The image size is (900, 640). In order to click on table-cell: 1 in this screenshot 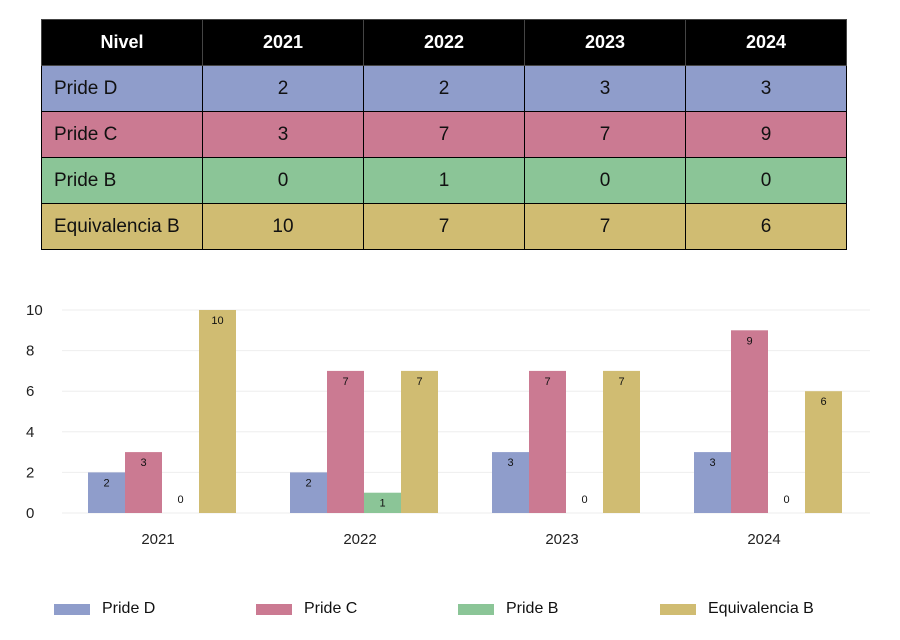, I will do `click(444, 180)`.